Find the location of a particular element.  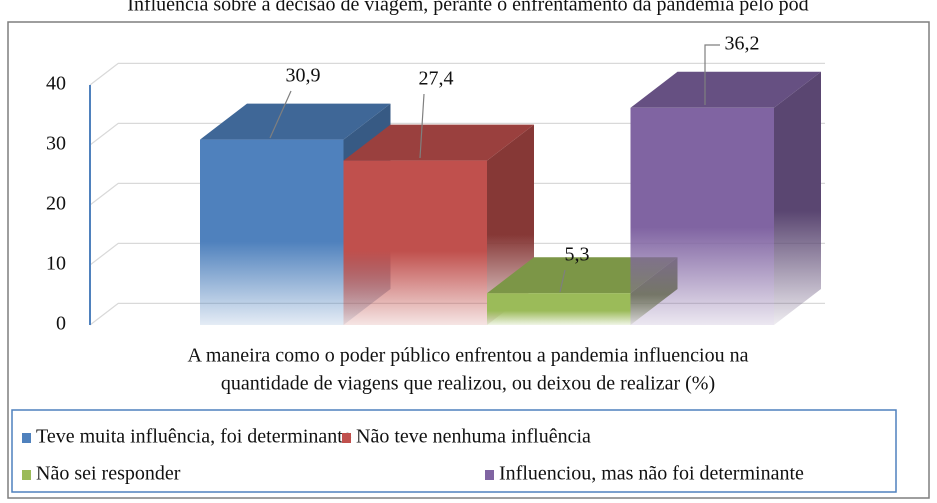

data-label: 36,2 is located at coordinates (742, 44).